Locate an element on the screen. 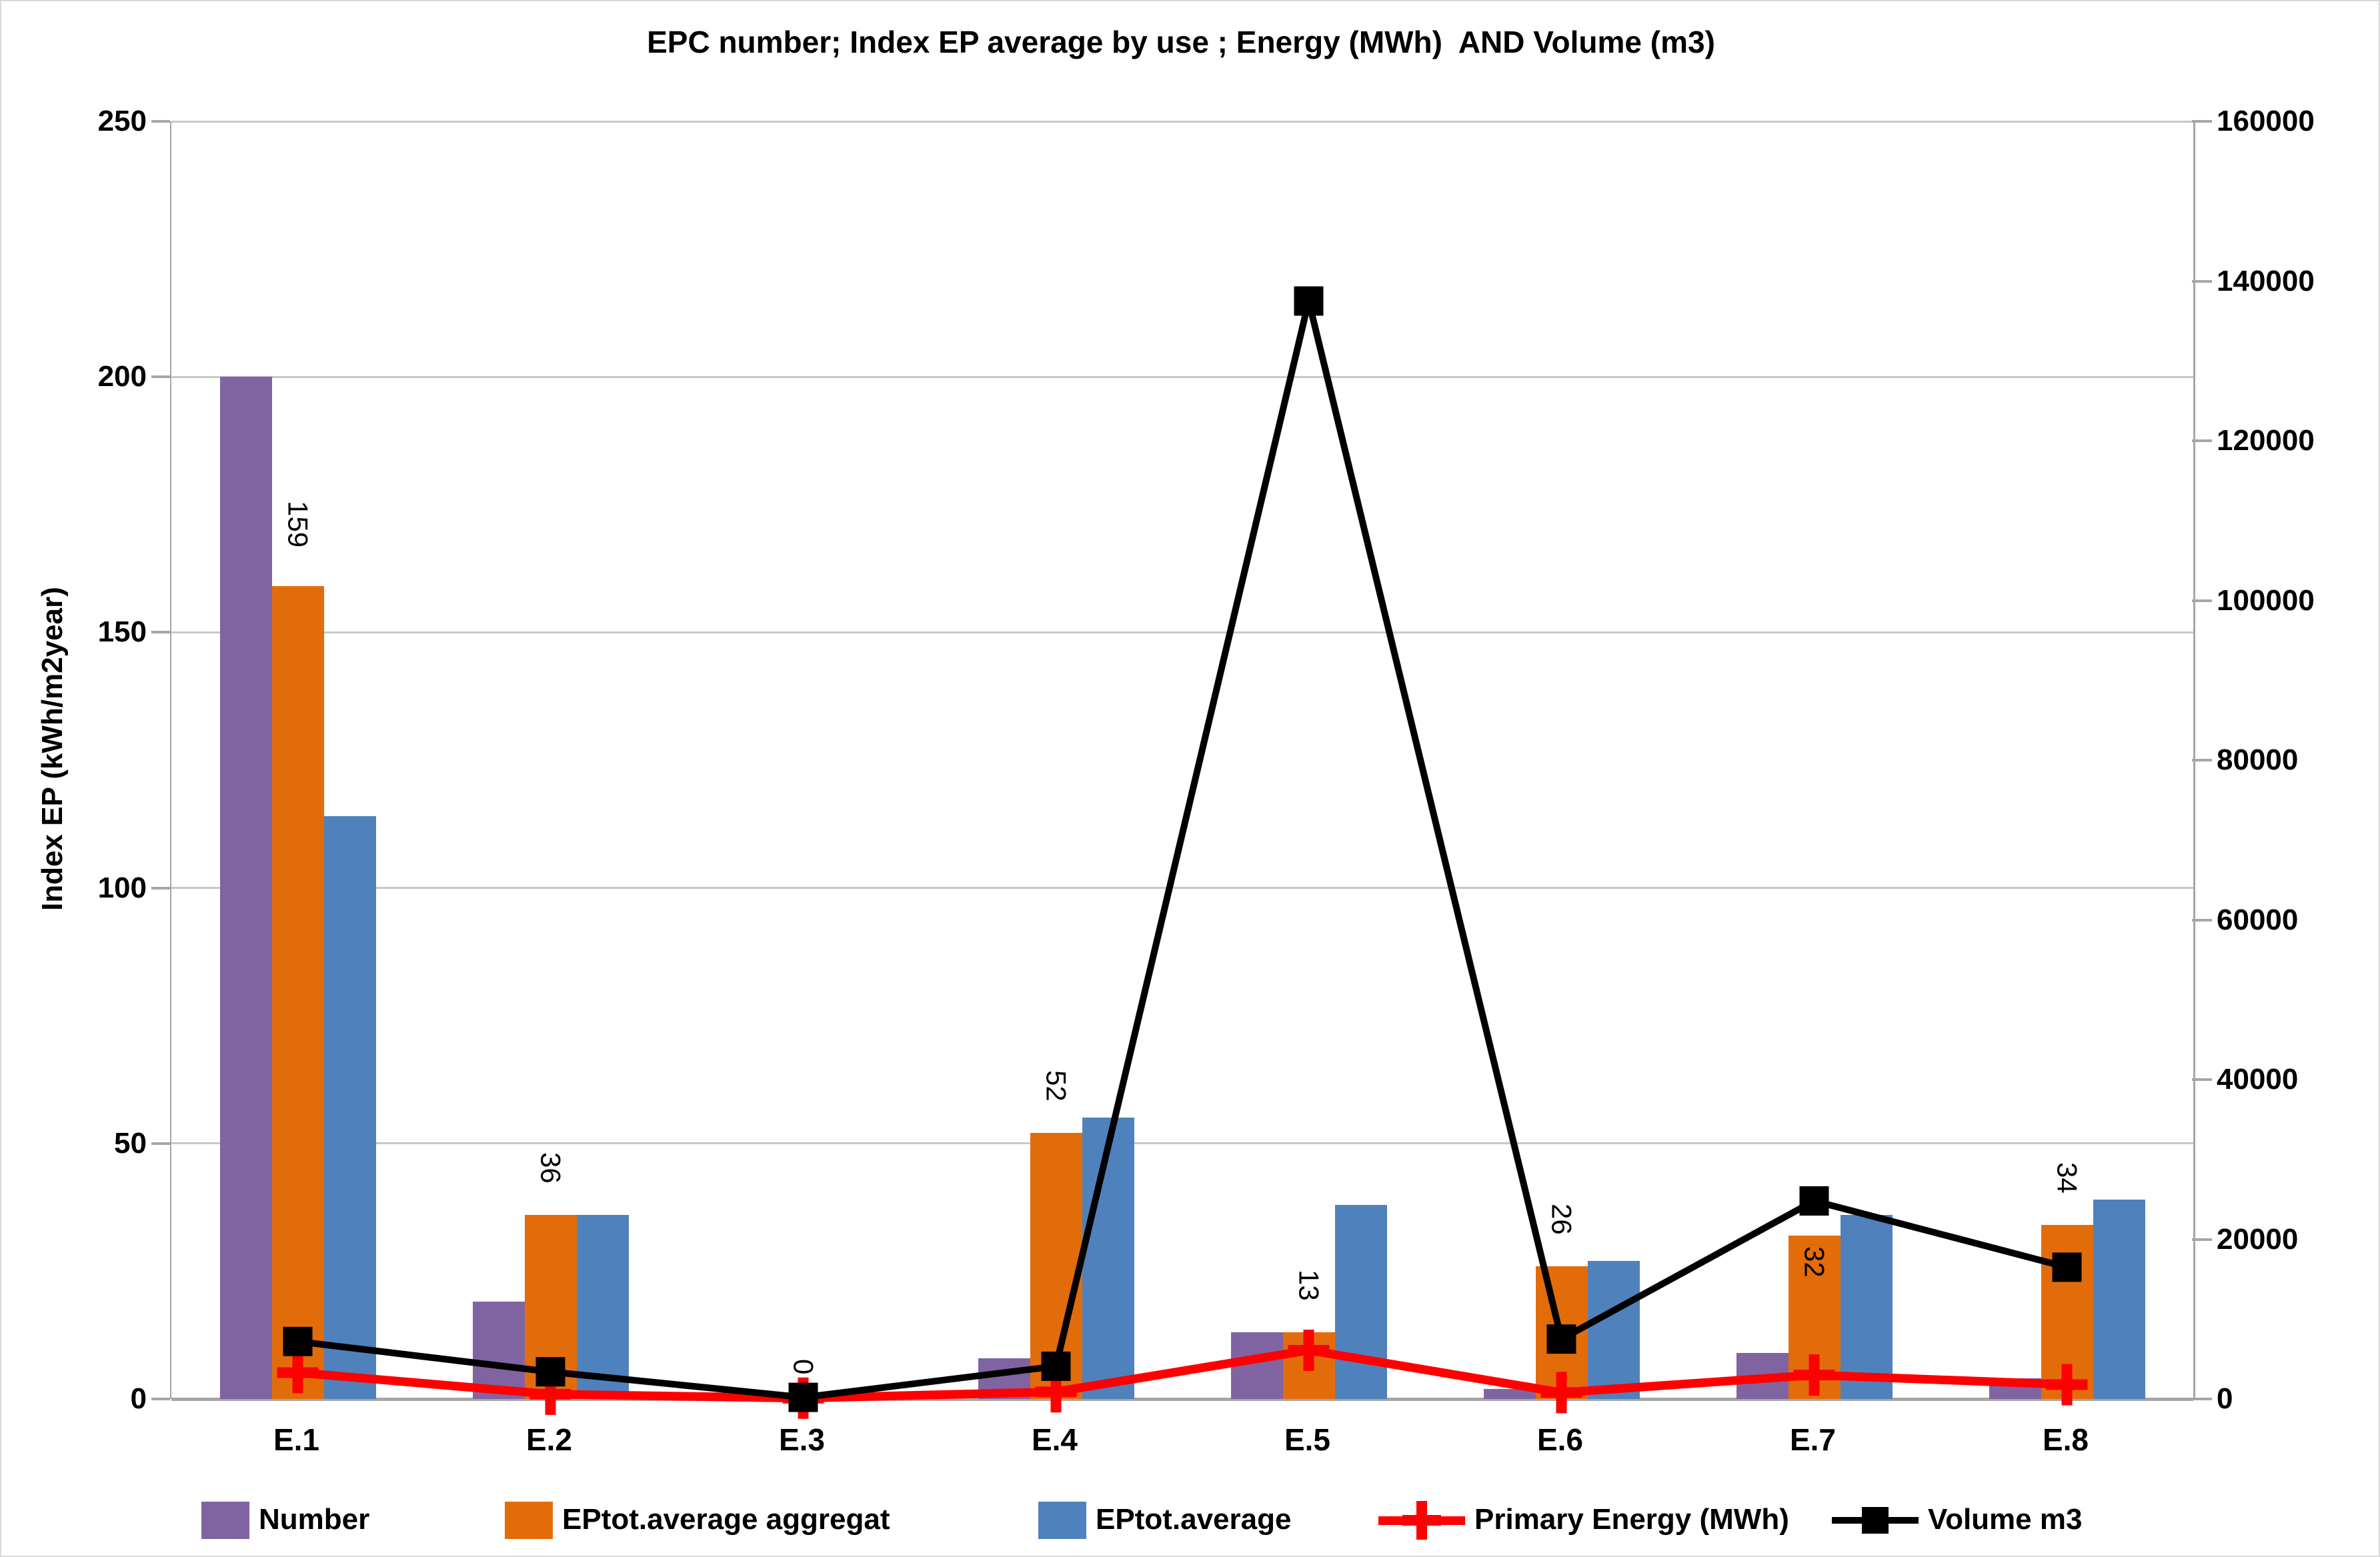 This screenshot has height=1557, width=2380. marker-primary-energy-mwh--e1 is located at coordinates (298, 1373).